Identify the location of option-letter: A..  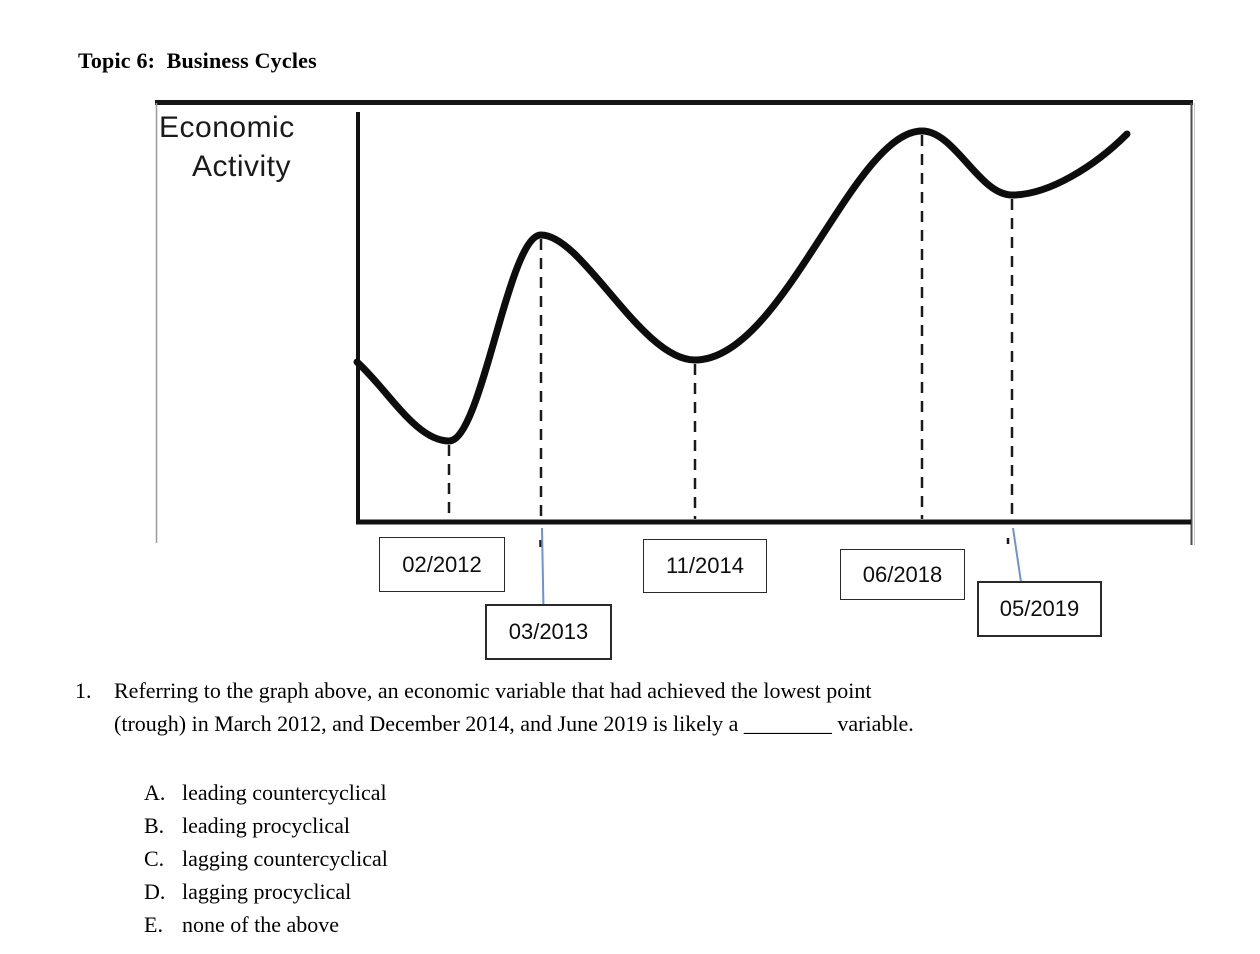
(155, 792).